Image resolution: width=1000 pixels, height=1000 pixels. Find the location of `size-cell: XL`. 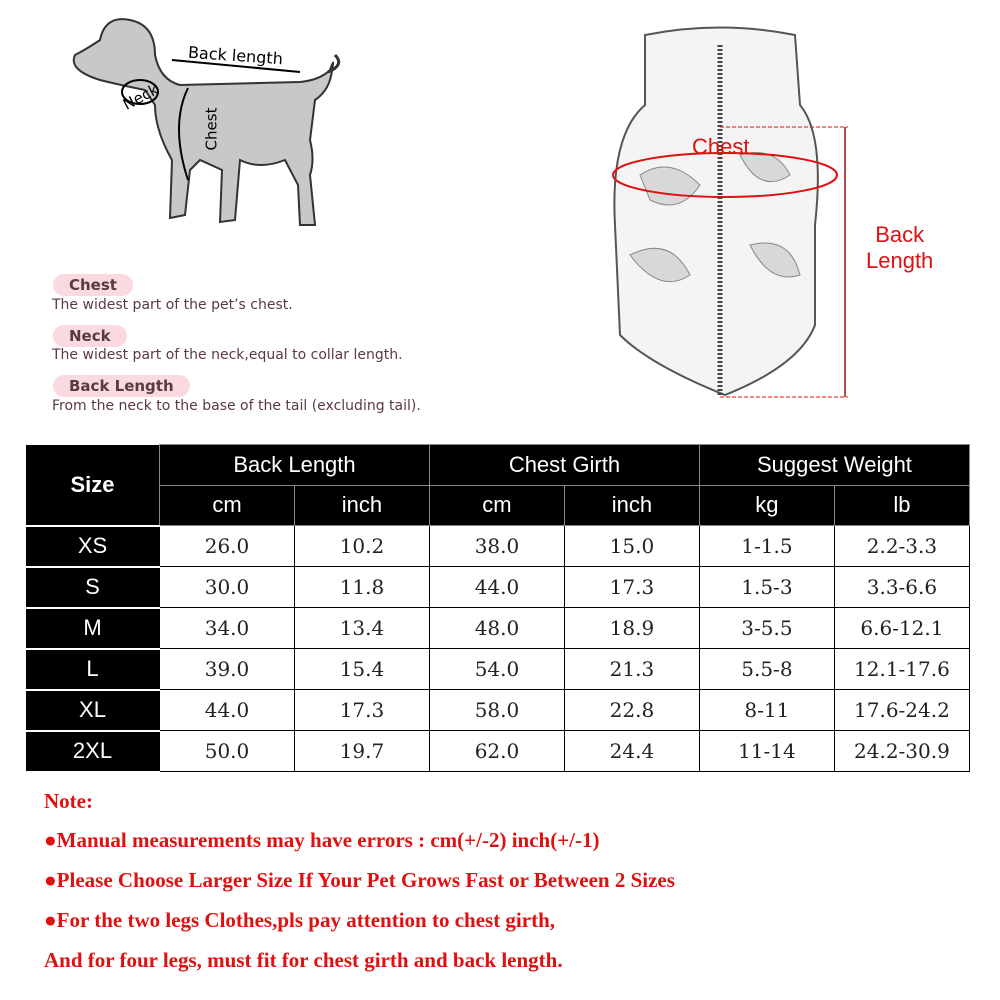

size-cell: XL is located at coordinates (93, 710).